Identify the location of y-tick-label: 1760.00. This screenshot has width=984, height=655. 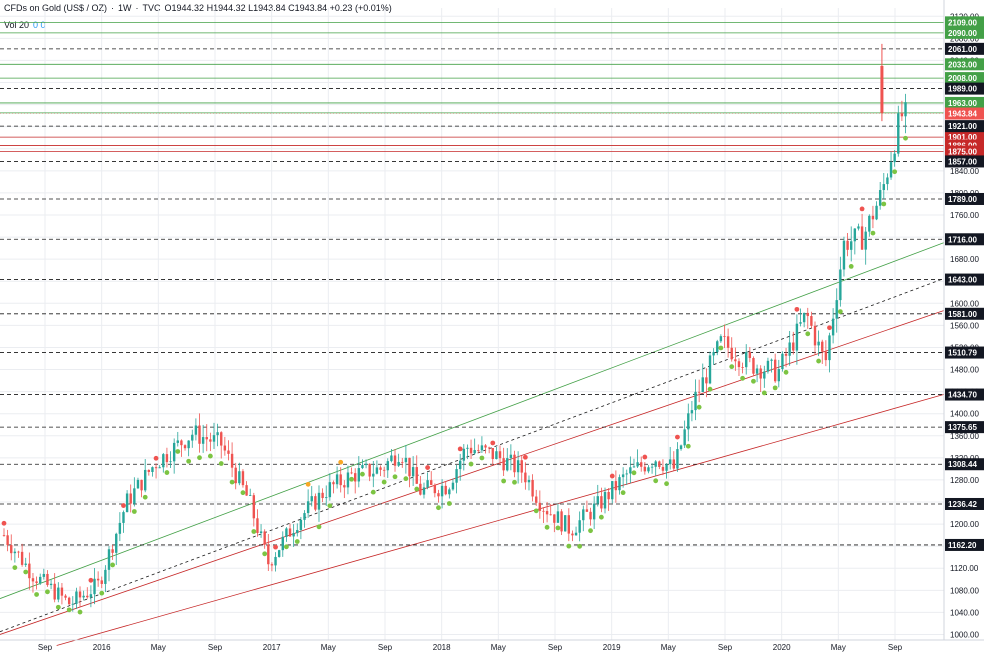
(964, 215).